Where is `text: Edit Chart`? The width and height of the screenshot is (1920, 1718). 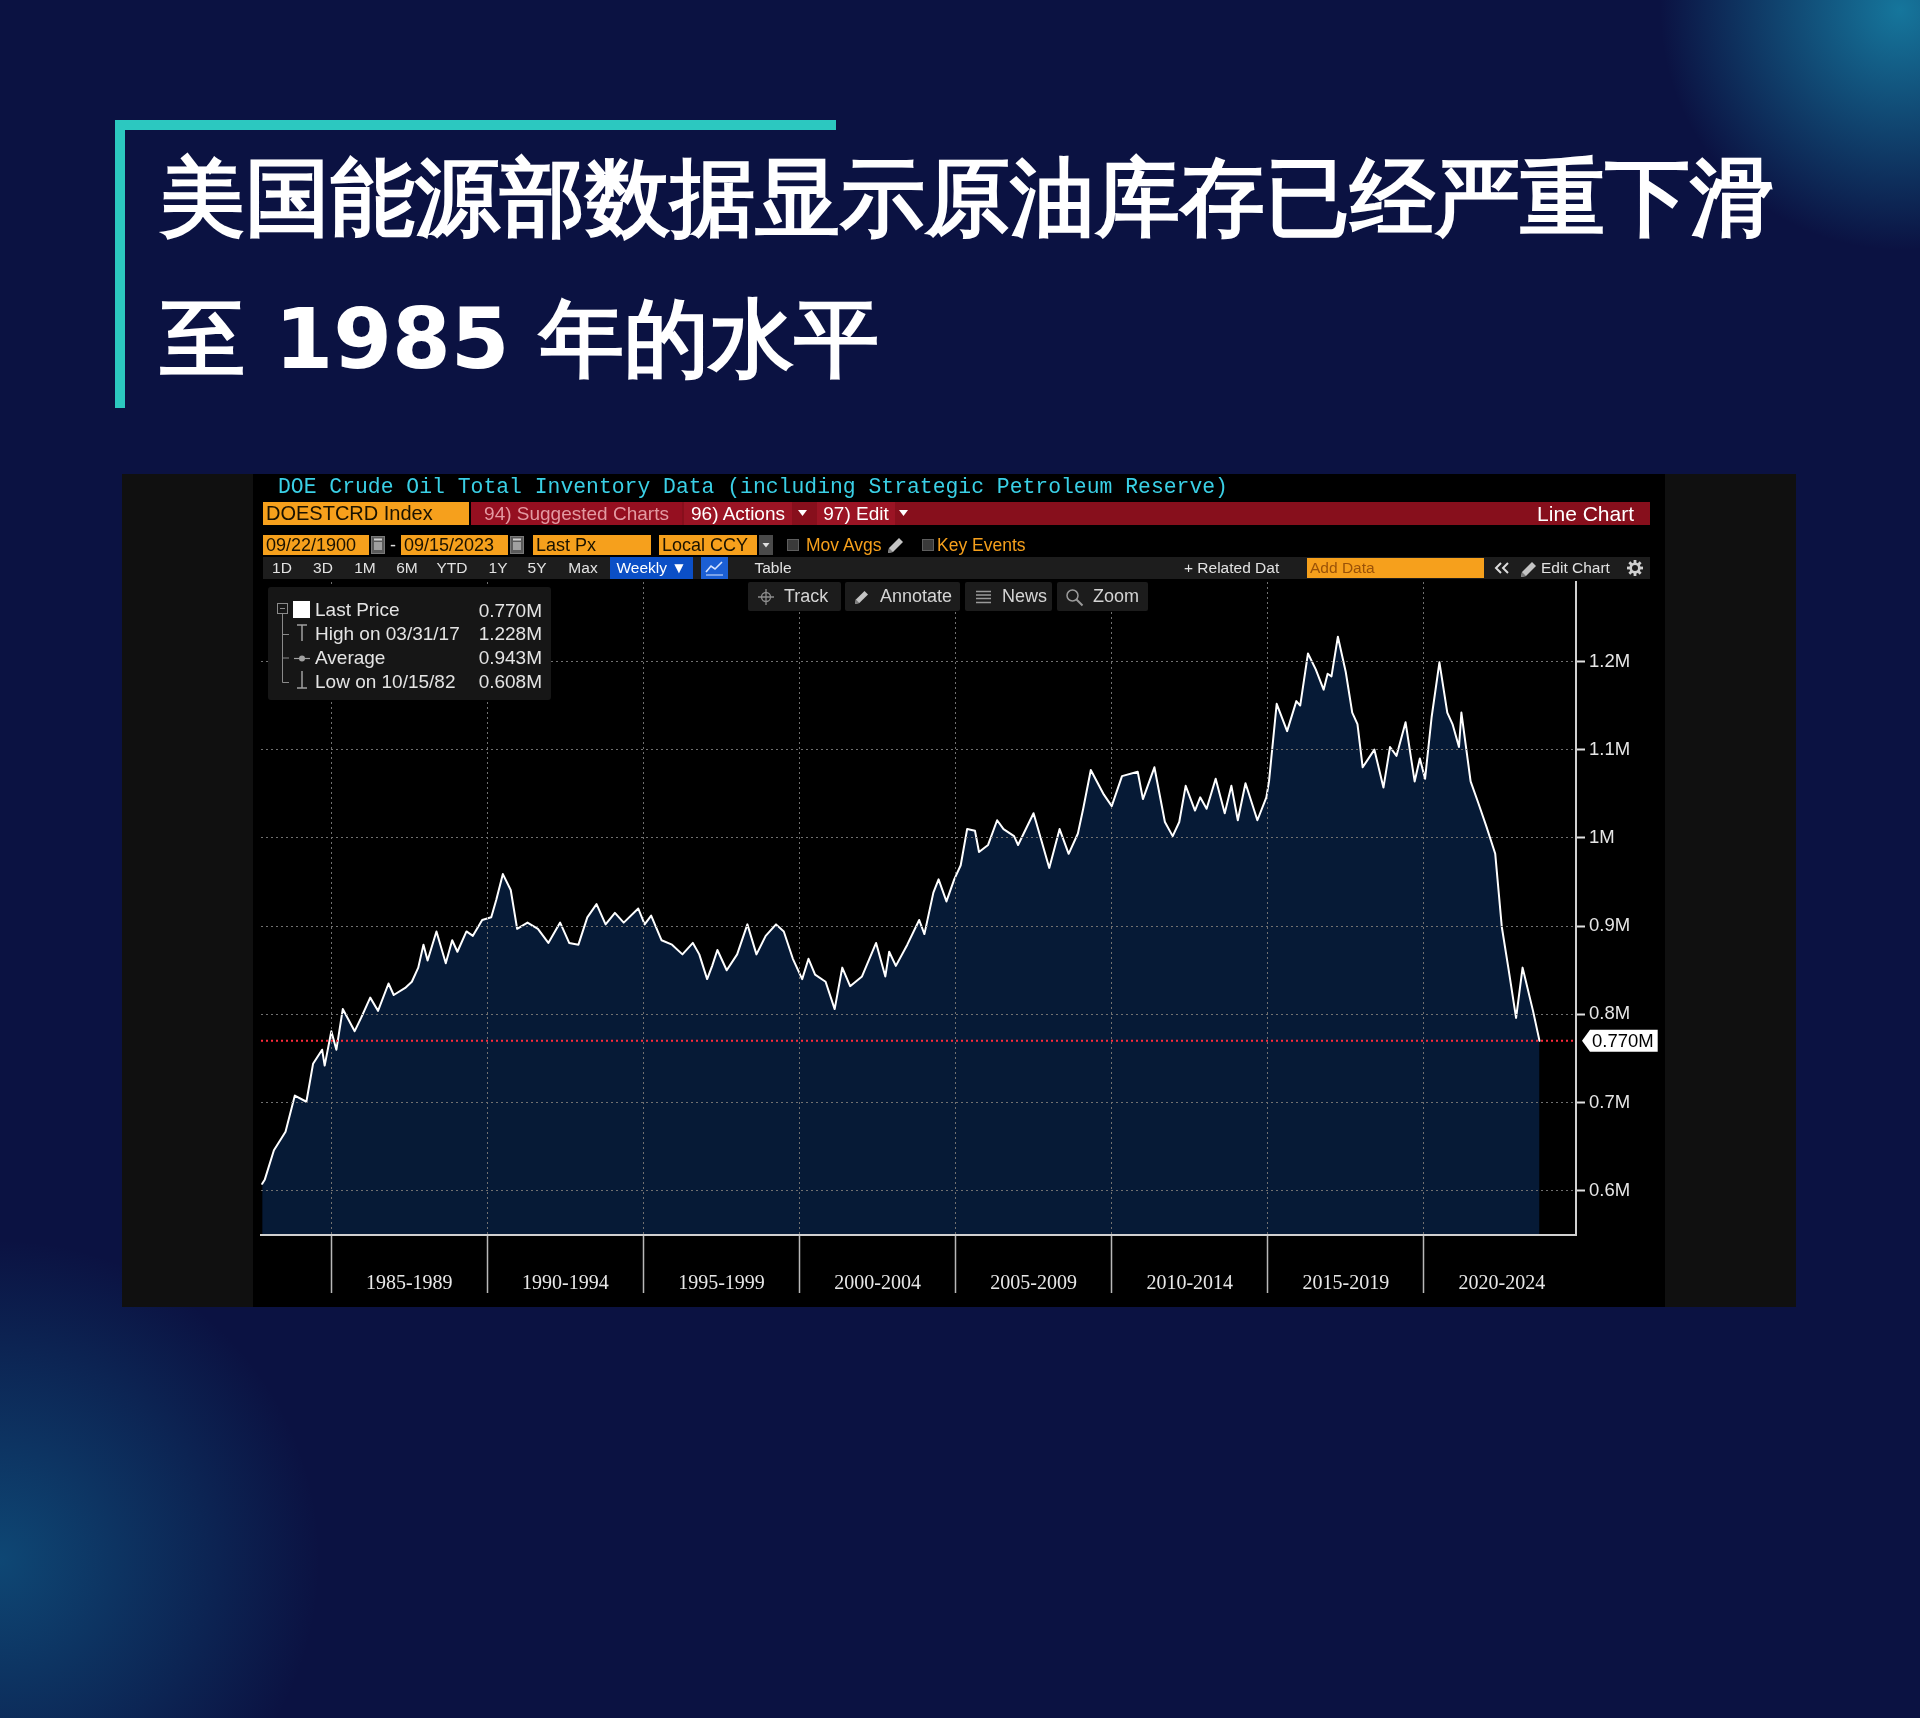
text: Edit Chart is located at coordinates (1576, 568).